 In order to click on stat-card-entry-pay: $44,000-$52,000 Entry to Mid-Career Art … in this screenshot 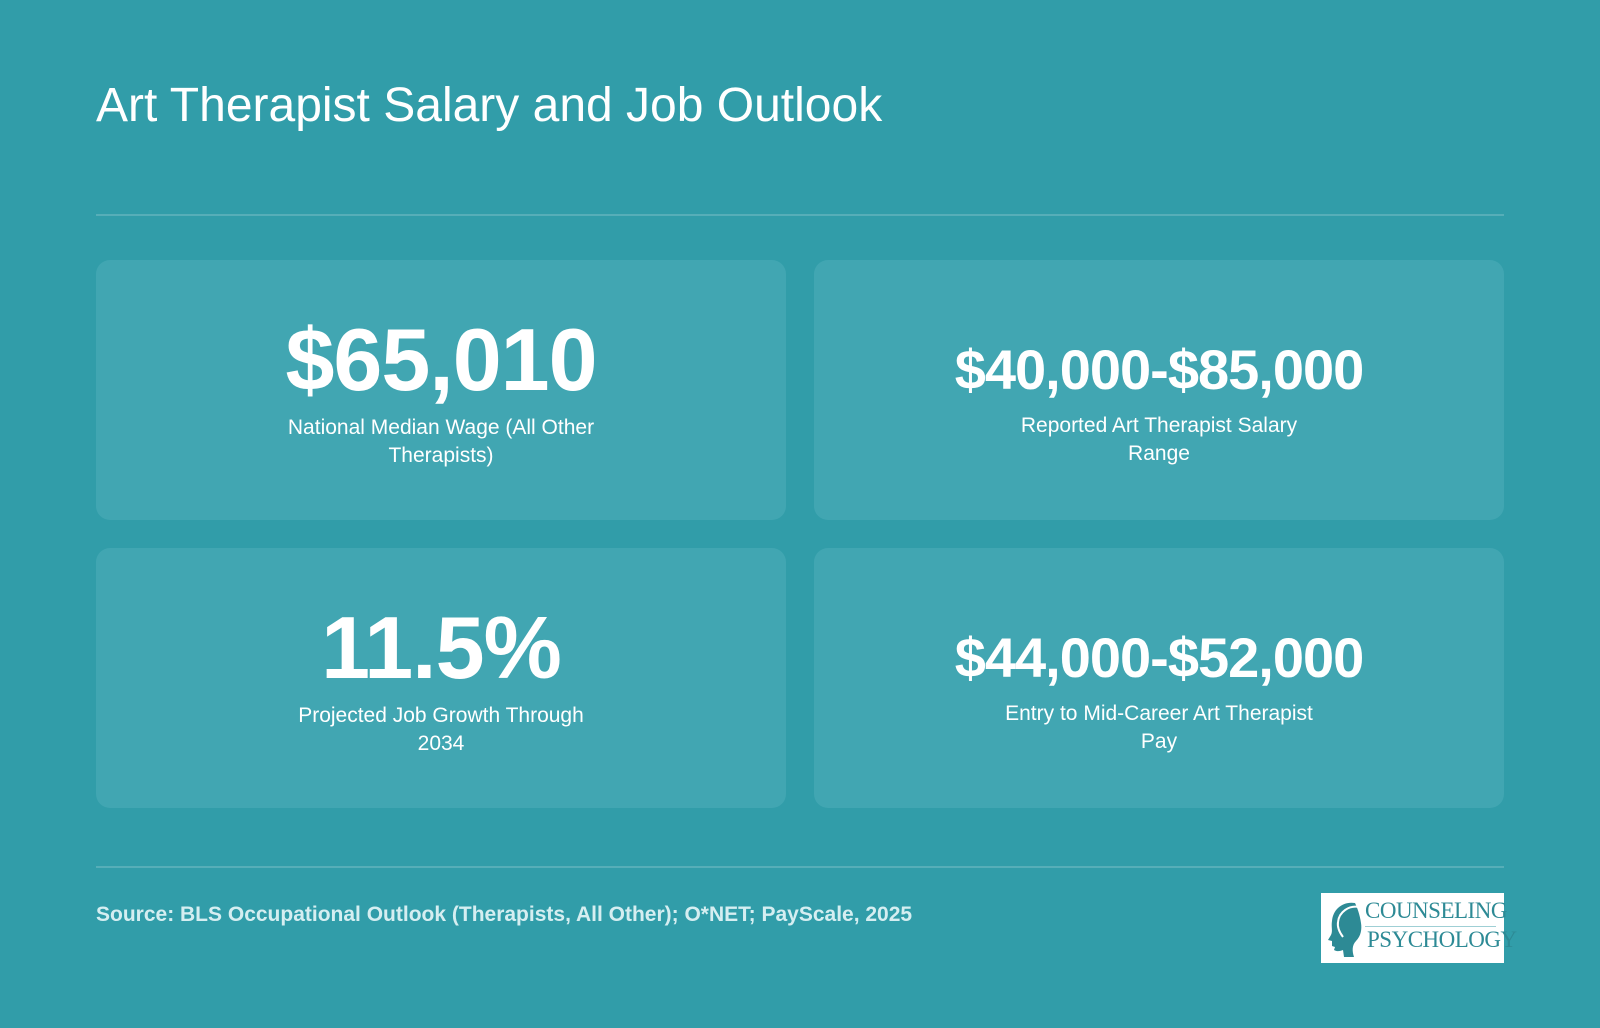, I will do `click(1159, 678)`.